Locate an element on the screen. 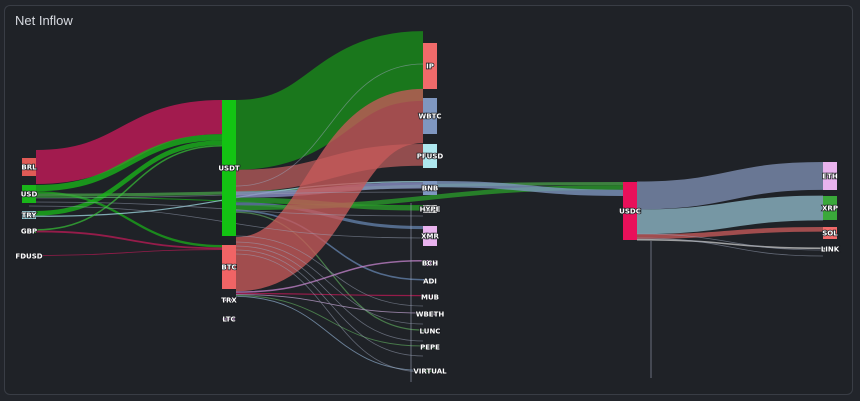 The height and width of the screenshot is (401, 860). node-ltc is located at coordinates (229, 319).